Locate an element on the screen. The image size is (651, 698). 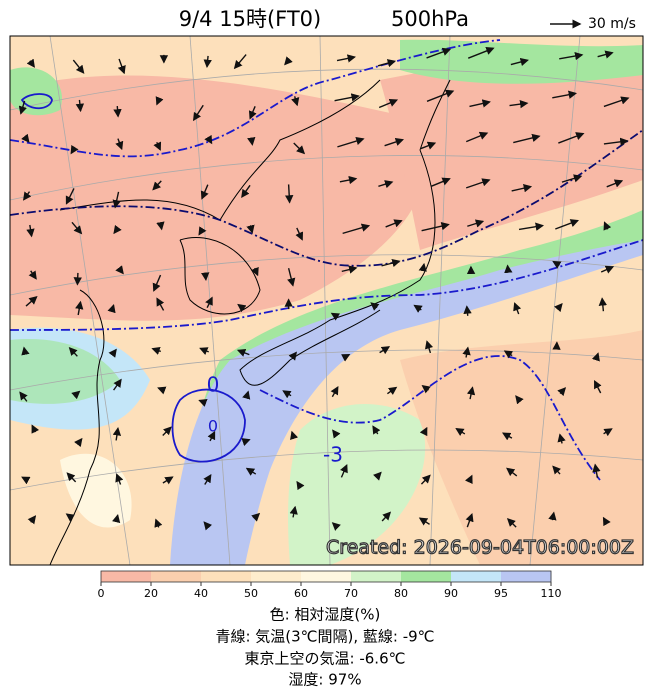
colorbar-tick-label: 60 is located at coordinates (301, 593).